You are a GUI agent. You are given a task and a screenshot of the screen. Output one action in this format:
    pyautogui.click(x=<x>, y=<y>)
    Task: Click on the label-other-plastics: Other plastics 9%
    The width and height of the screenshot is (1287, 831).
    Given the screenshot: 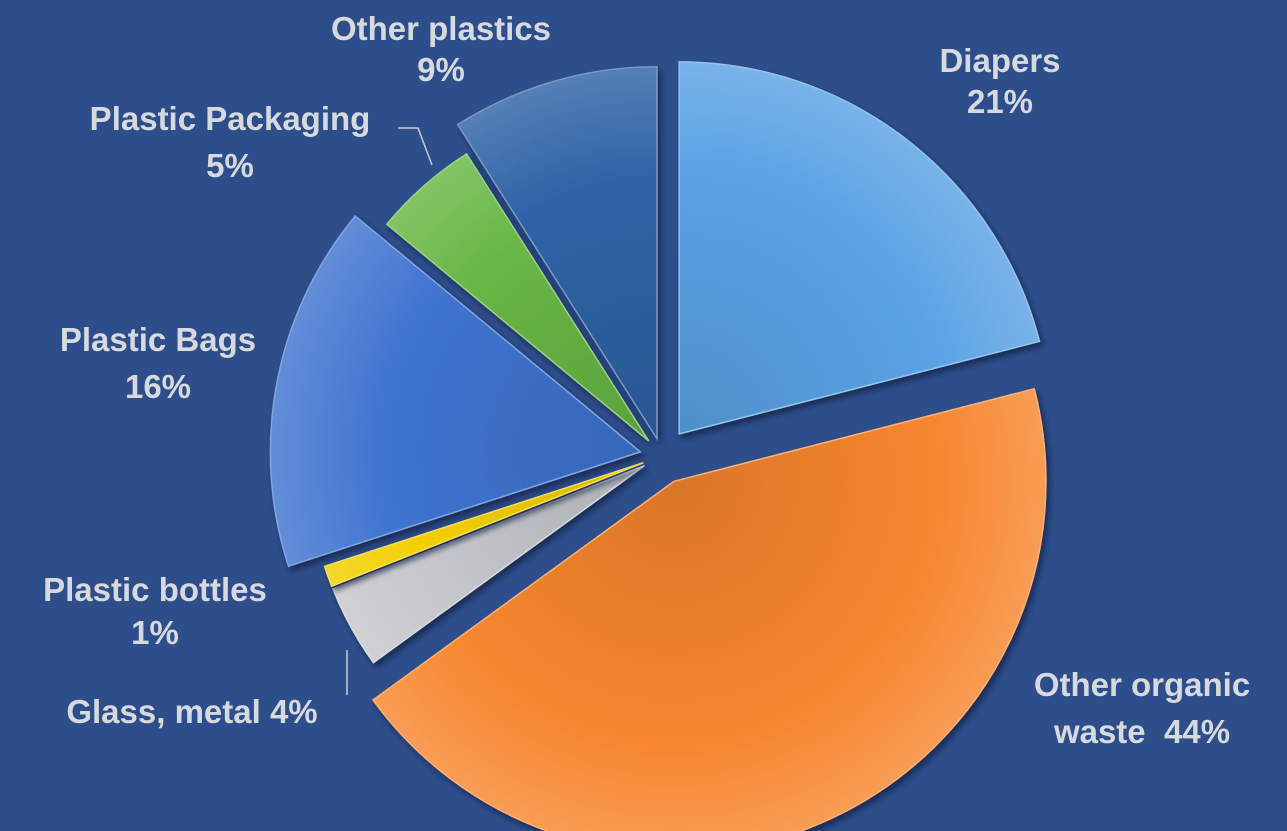 What is the action you would take?
    pyautogui.click(x=441, y=49)
    